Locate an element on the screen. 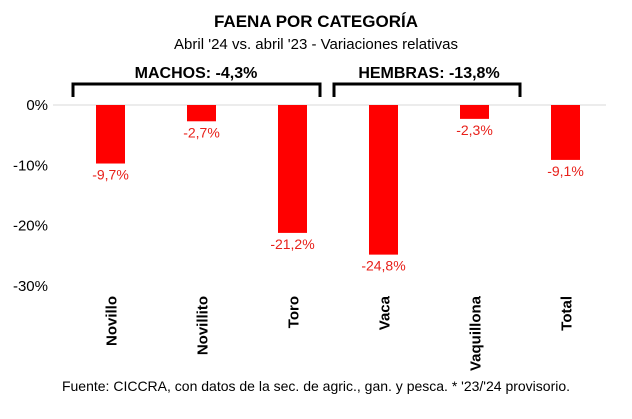 This screenshot has width=632, height=419. x-category-label: Toro is located at coordinates (294, 312).